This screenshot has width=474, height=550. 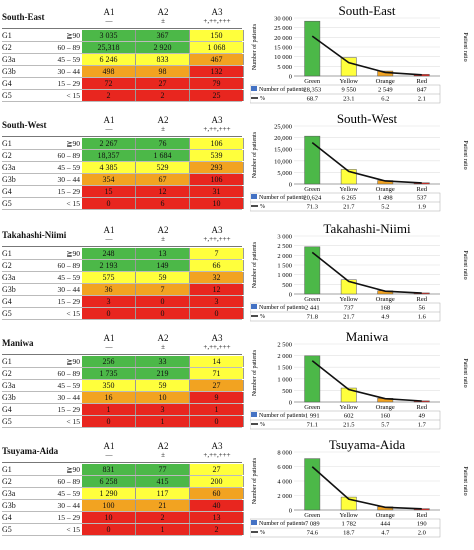 What do you see at coordinates (122, 236) in the screenshot?
I see `table-header: Takahashi-Niimi A1— A2 ± A3 +,++,+++` at bounding box center [122, 236].